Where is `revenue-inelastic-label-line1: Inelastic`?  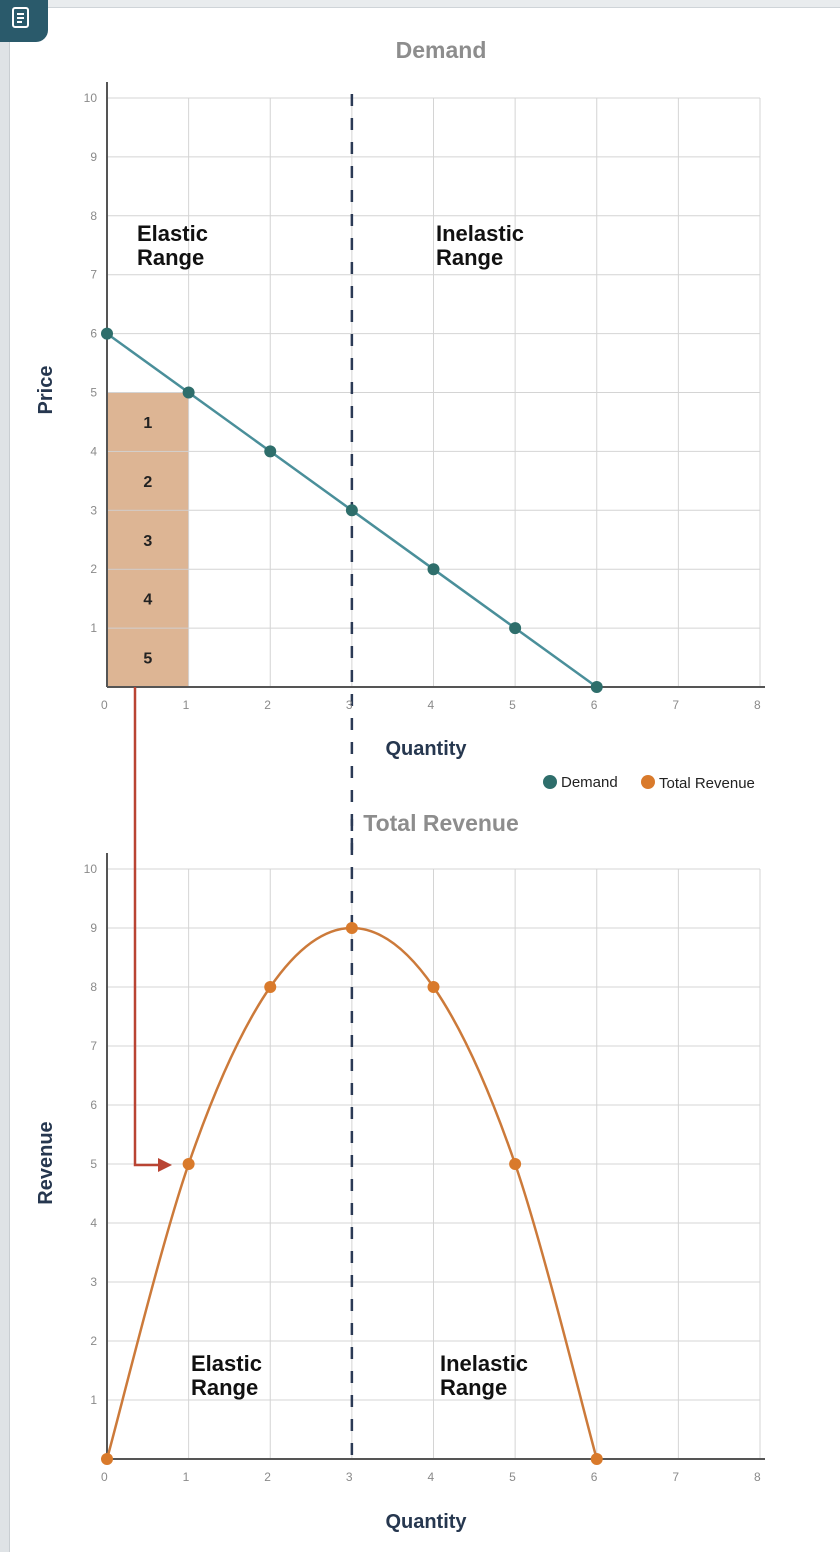
revenue-inelastic-label-line1: Inelastic is located at coordinates (484, 1363).